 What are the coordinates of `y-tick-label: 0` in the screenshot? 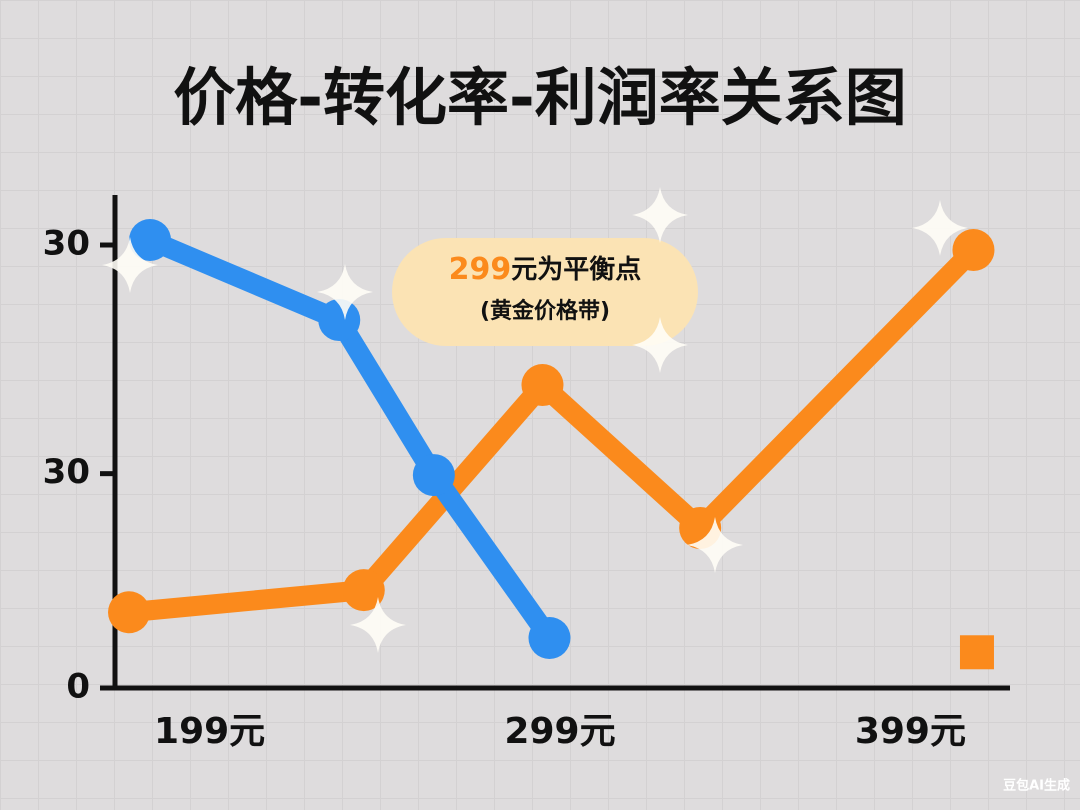 It's located at (78, 687).